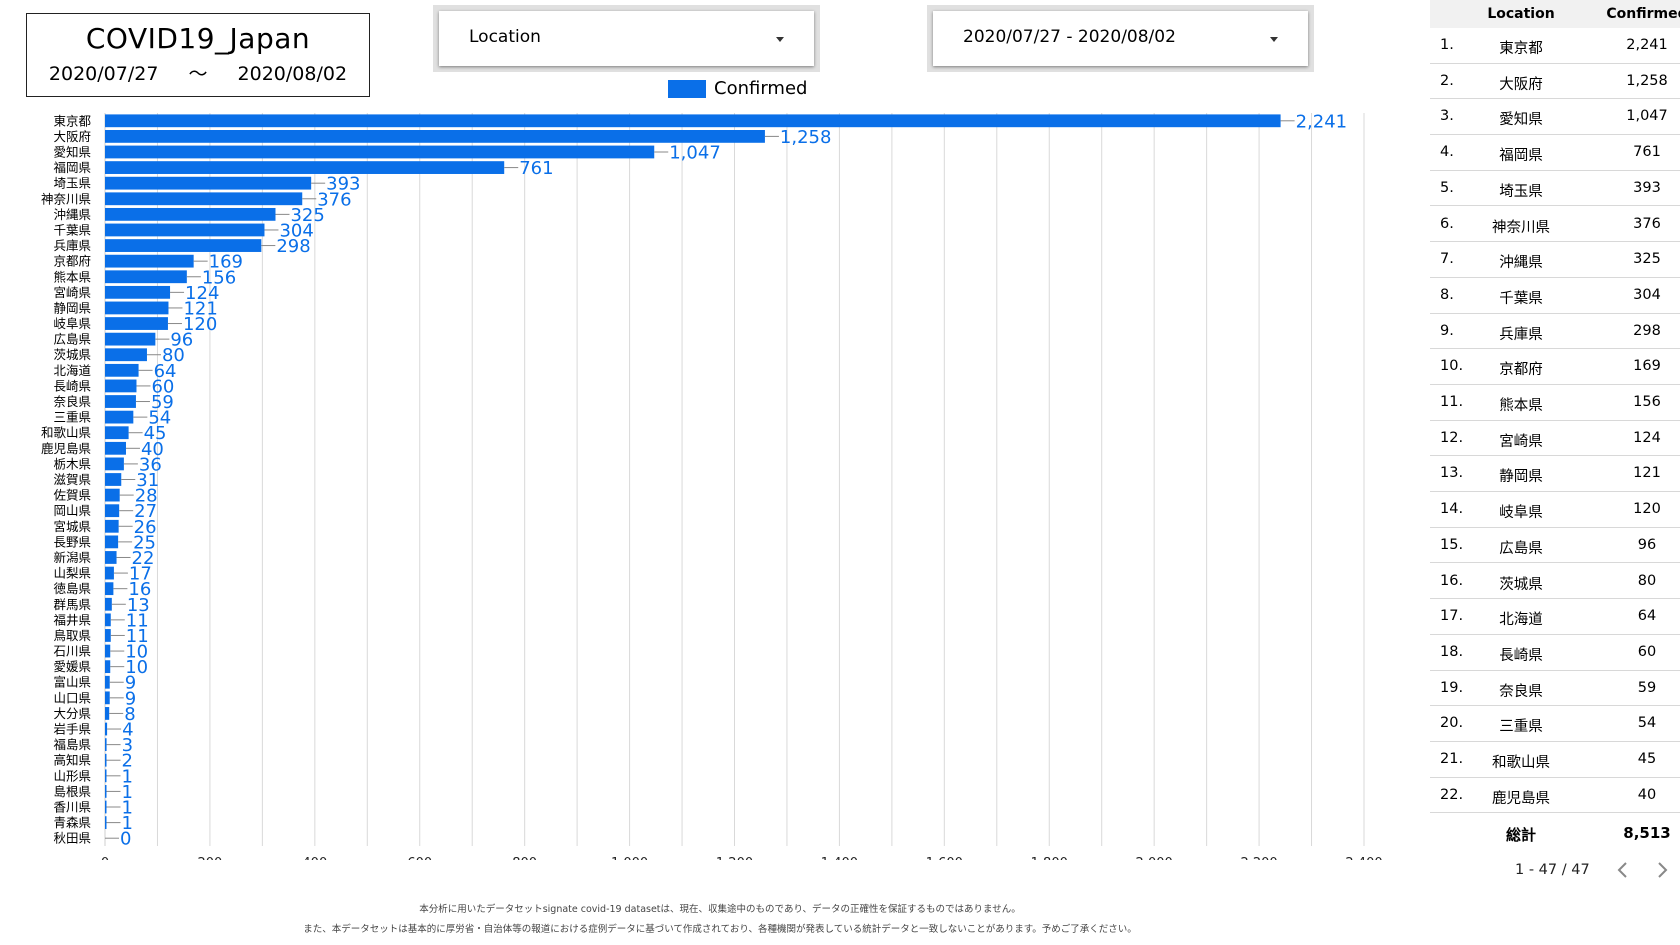  I want to click on row-rank: 1., so click(1447, 45).